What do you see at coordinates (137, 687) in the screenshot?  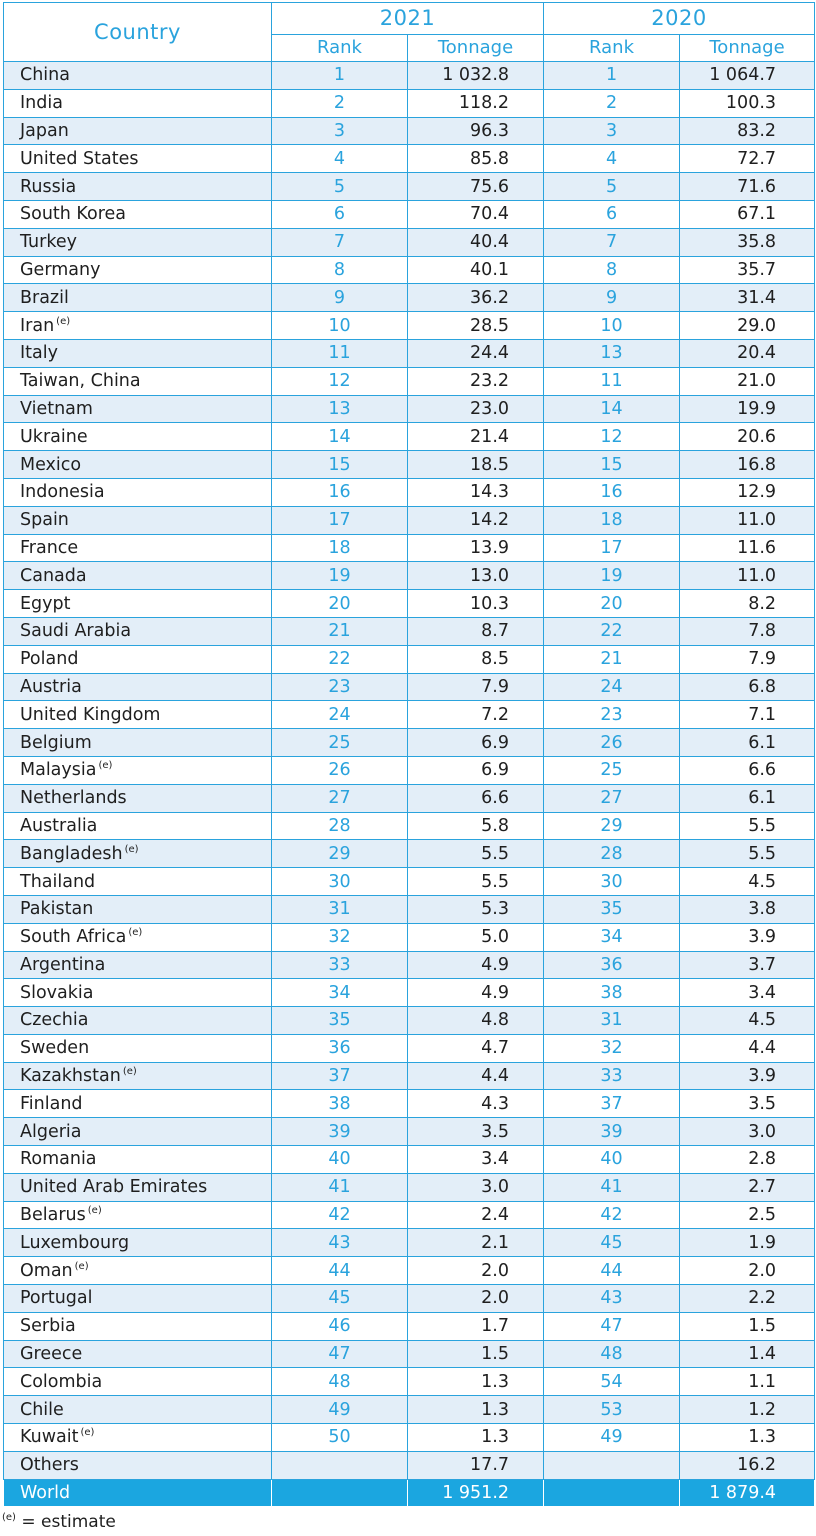 I see `country-cell: Austria` at bounding box center [137, 687].